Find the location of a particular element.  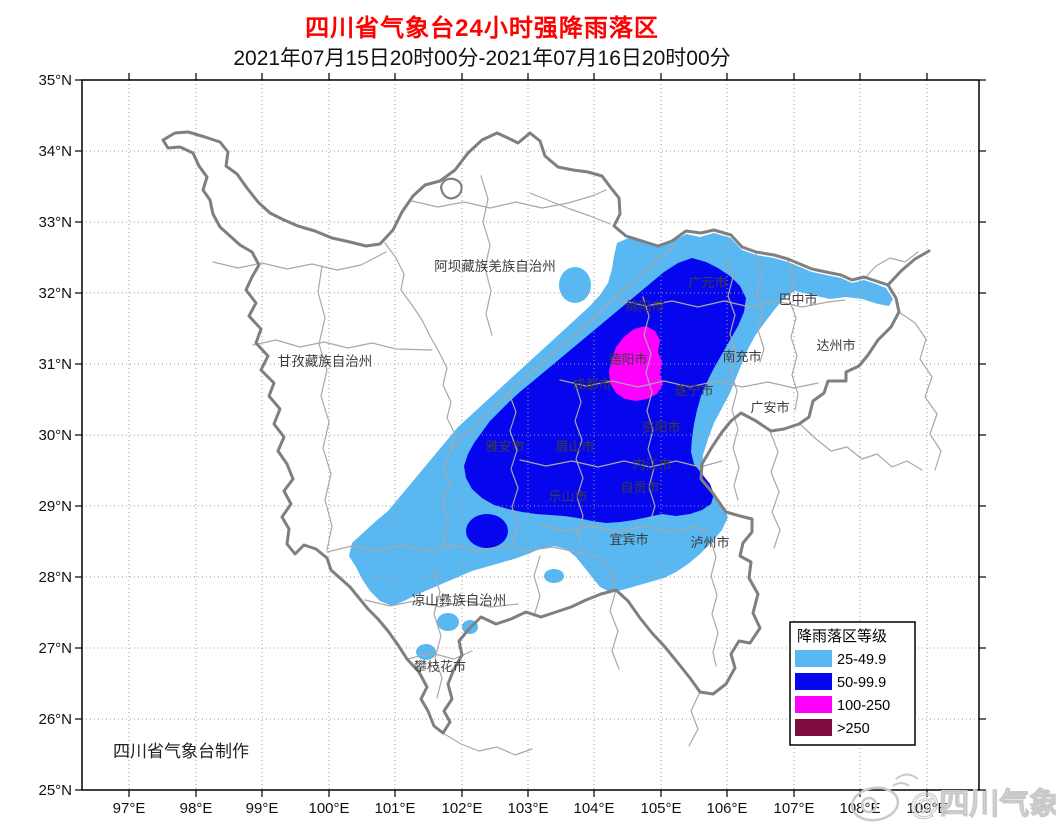

legend-label: 50-99.9 is located at coordinates (861, 683).